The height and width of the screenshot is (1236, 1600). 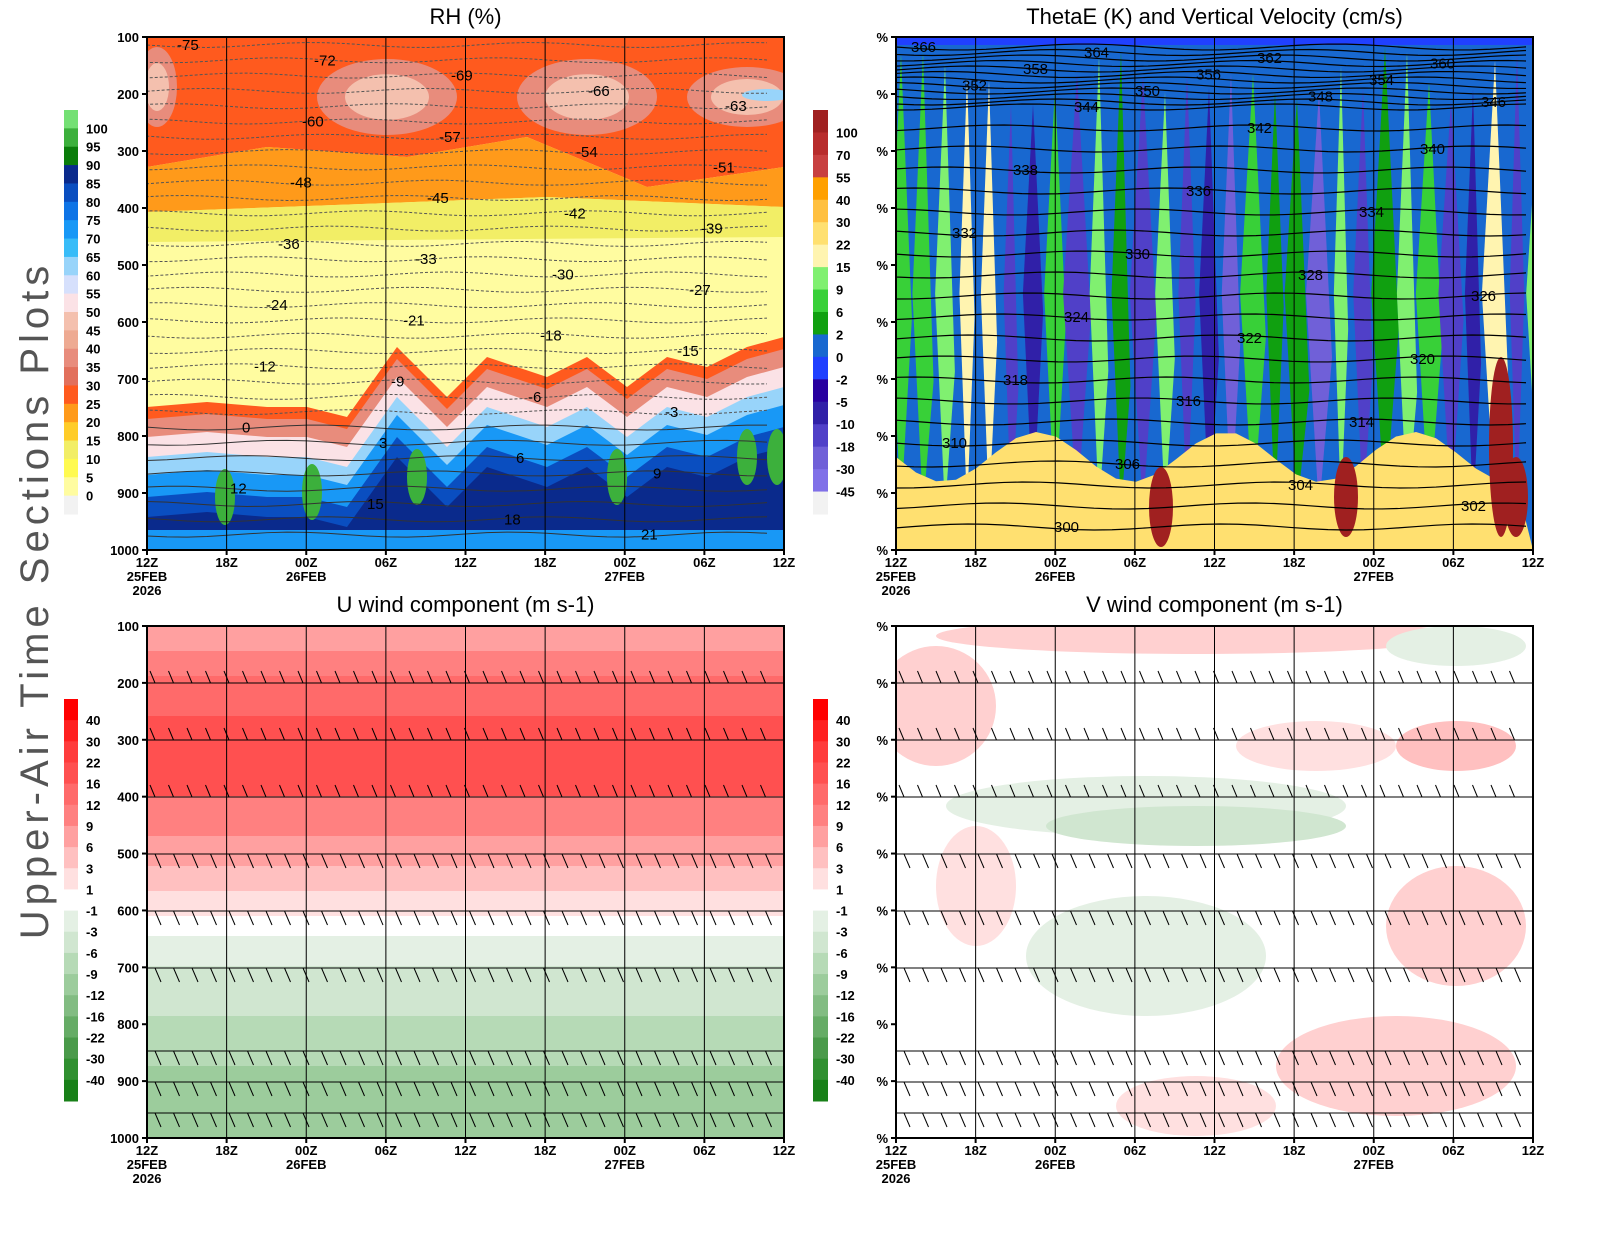 I want to click on colorbar-label: 0, so click(x=839, y=357).